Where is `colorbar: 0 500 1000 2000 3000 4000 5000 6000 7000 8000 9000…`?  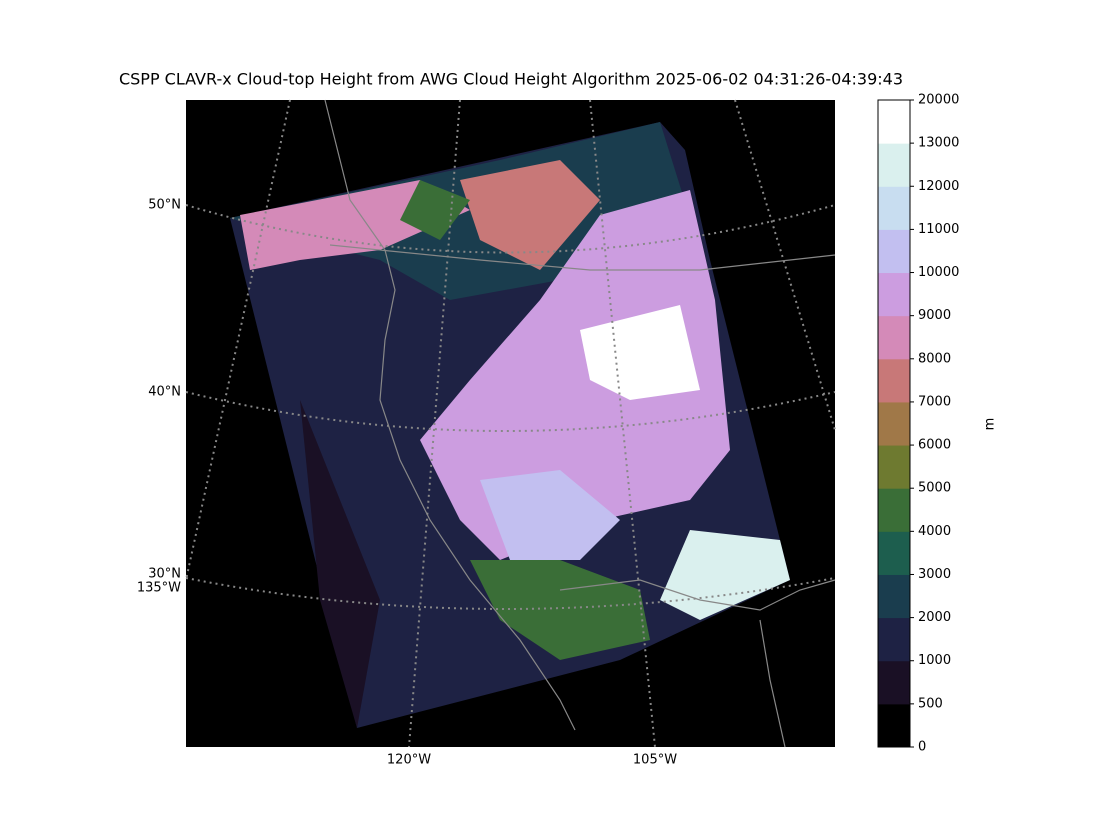
colorbar: 0 500 1000 2000 3000 4000 5000 6000 7000 8000 9000… is located at coordinates (918, 424).